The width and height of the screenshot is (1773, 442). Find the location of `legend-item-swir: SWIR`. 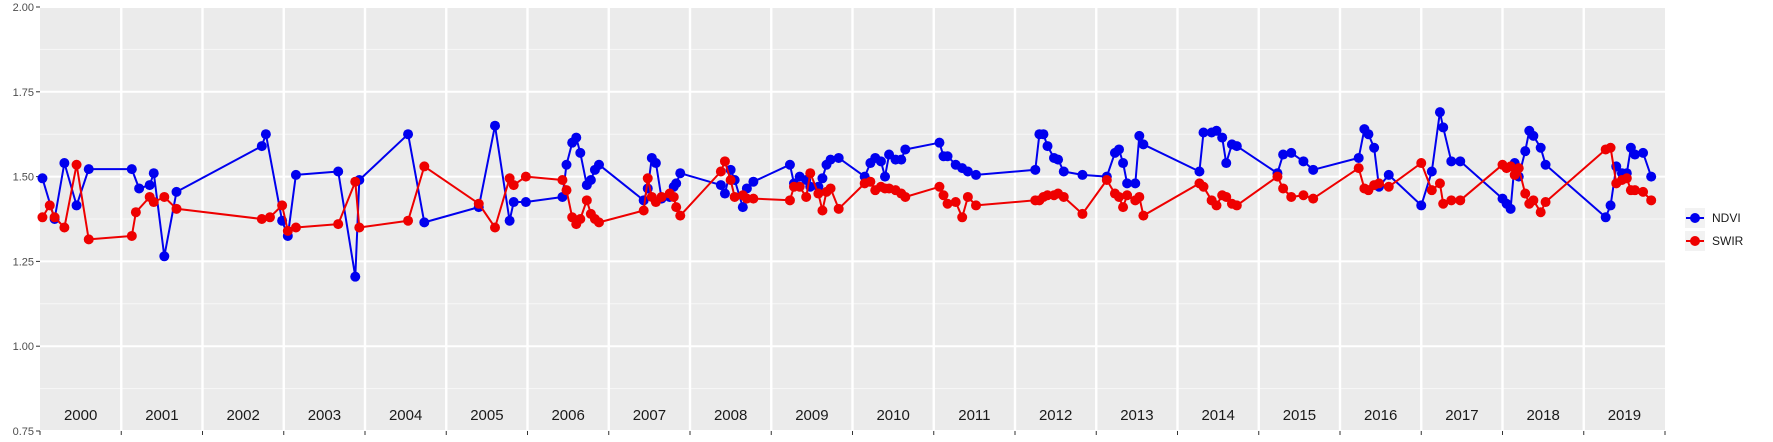

legend-item-swir: SWIR is located at coordinates (1714, 241).